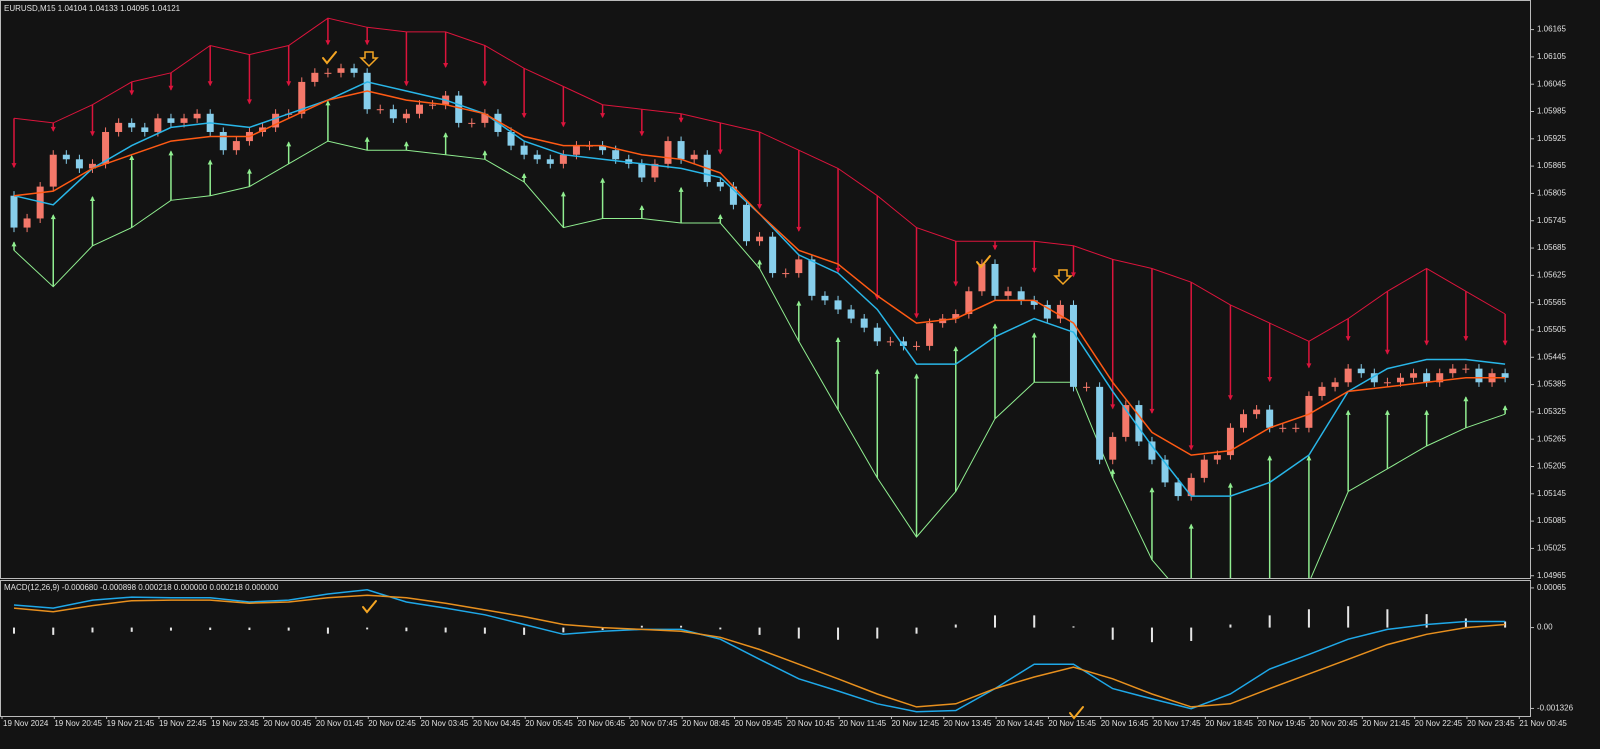 This screenshot has width=1600, height=749. What do you see at coordinates (654, 723) in the screenshot?
I see `x-tick-label: 20 Nov 07:45` at bounding box center [654, 723].